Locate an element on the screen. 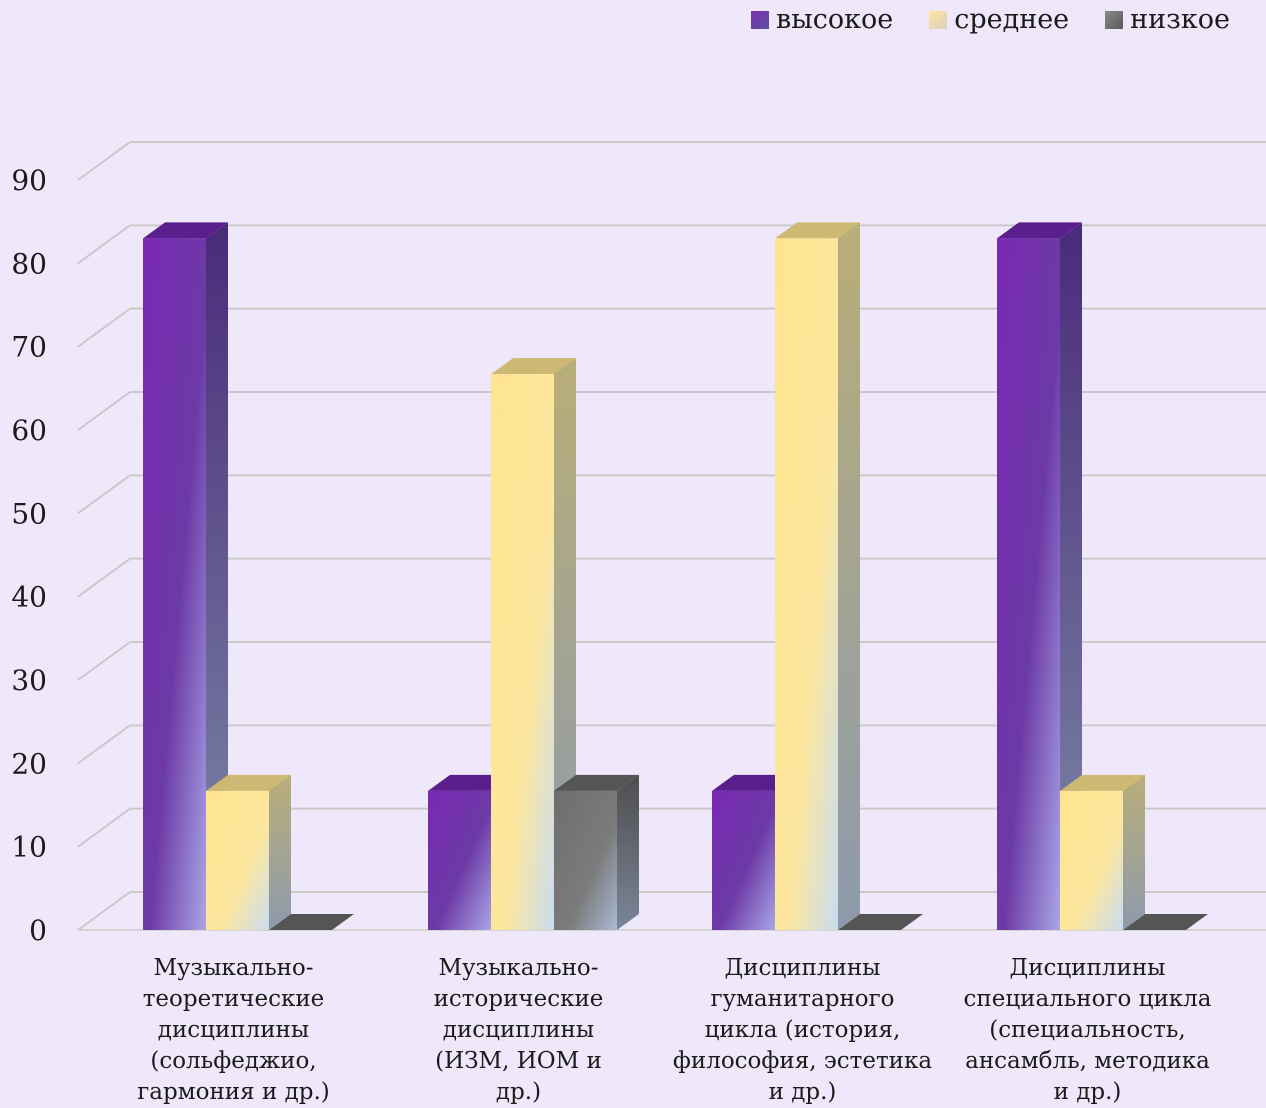  legend-item-medium: среднее is located at coordinates (999, 19).